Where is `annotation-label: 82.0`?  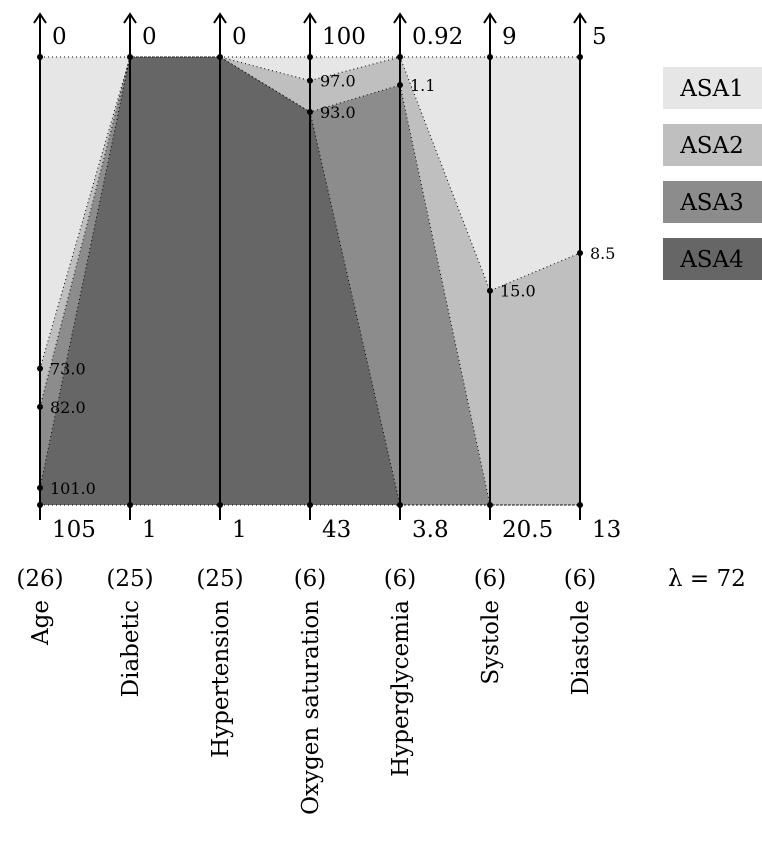 annotation-label: 82.0 is located at coordinates (68, 407).